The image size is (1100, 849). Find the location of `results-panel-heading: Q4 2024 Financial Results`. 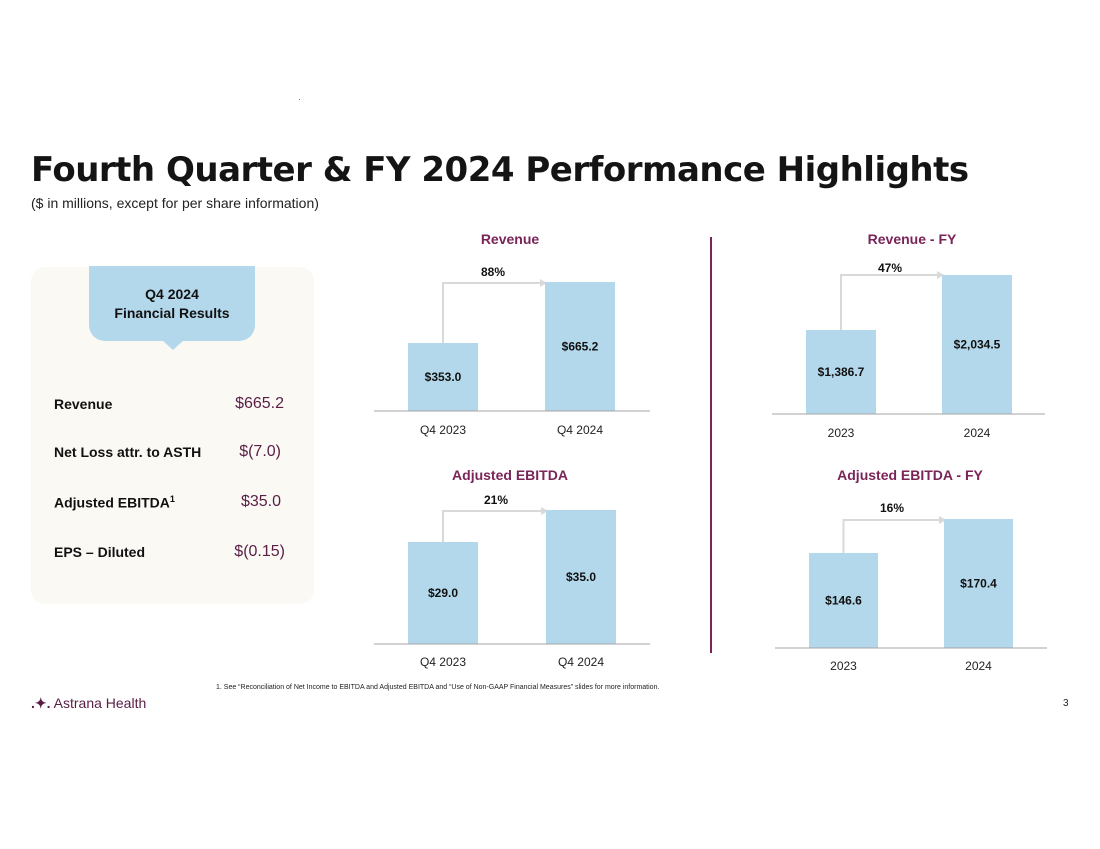

results-panel-heading: Q4 2024 Financial Results is located at coordinates (172, 303).